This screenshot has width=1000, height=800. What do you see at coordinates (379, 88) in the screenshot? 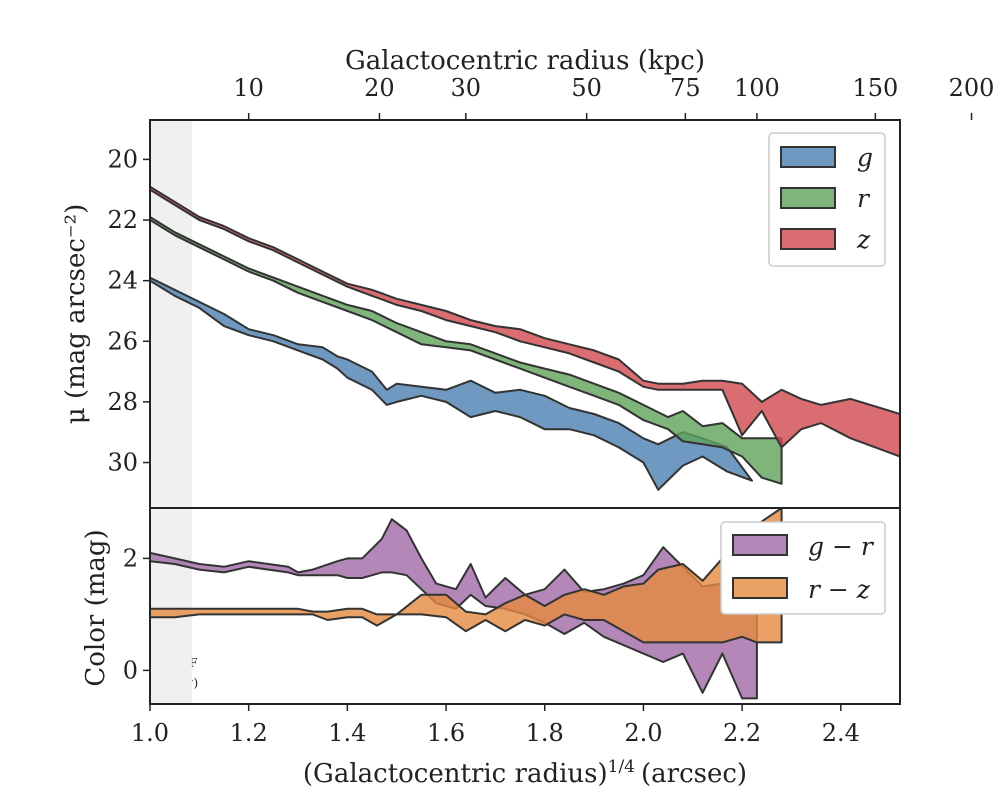
I see `top-xtick-label-20: 20` at bounding box center [379, 88].